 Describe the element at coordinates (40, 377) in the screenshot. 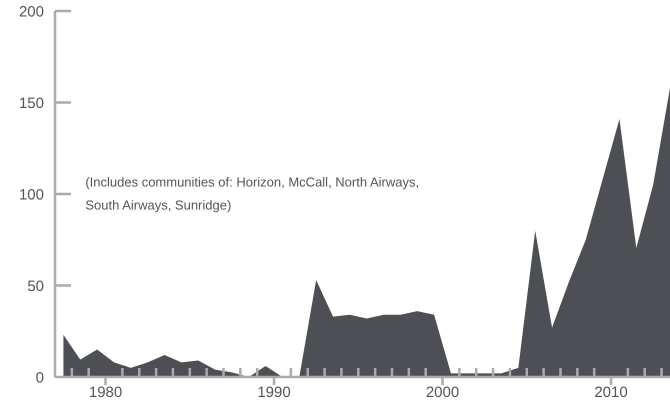

I see `y-tick-label: 0` at that location.